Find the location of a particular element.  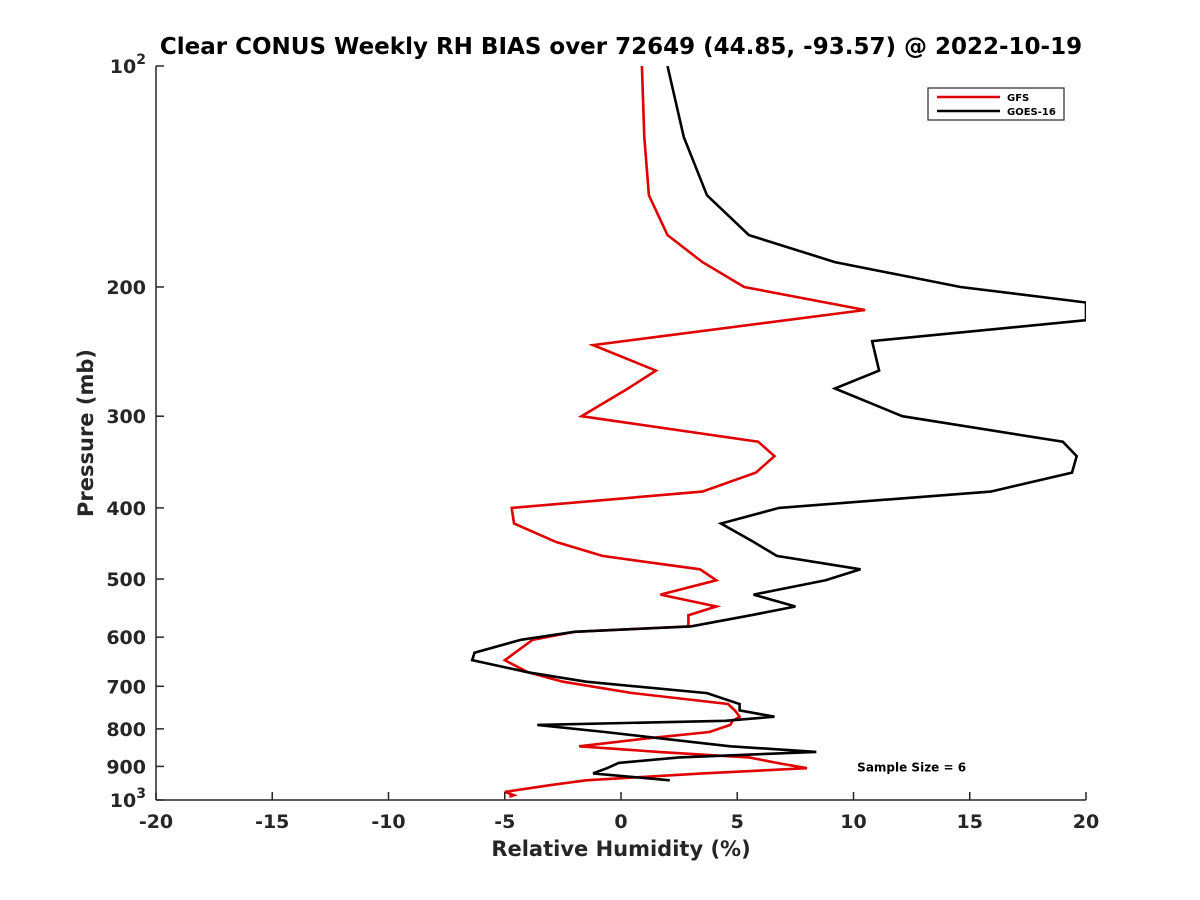

y-tick-label: 300 is located at coordinates (126, 417).